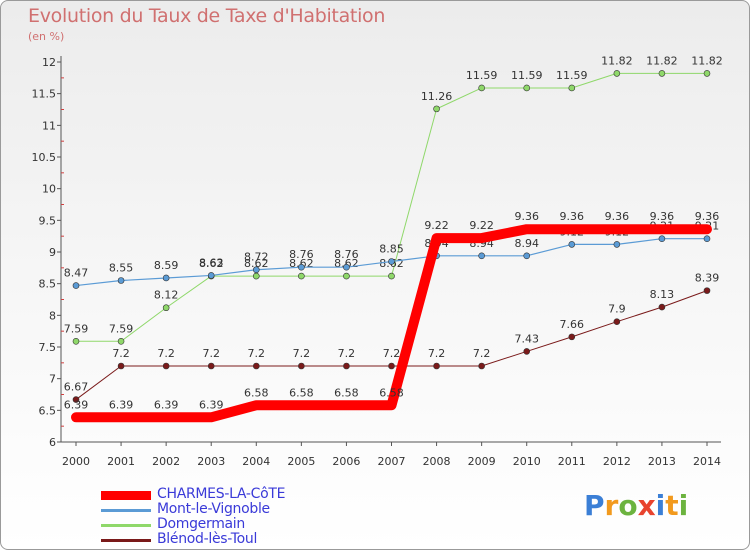 This screenshot has width=750, height=550. I want to click on logo-letter: i, so click(683, 505).